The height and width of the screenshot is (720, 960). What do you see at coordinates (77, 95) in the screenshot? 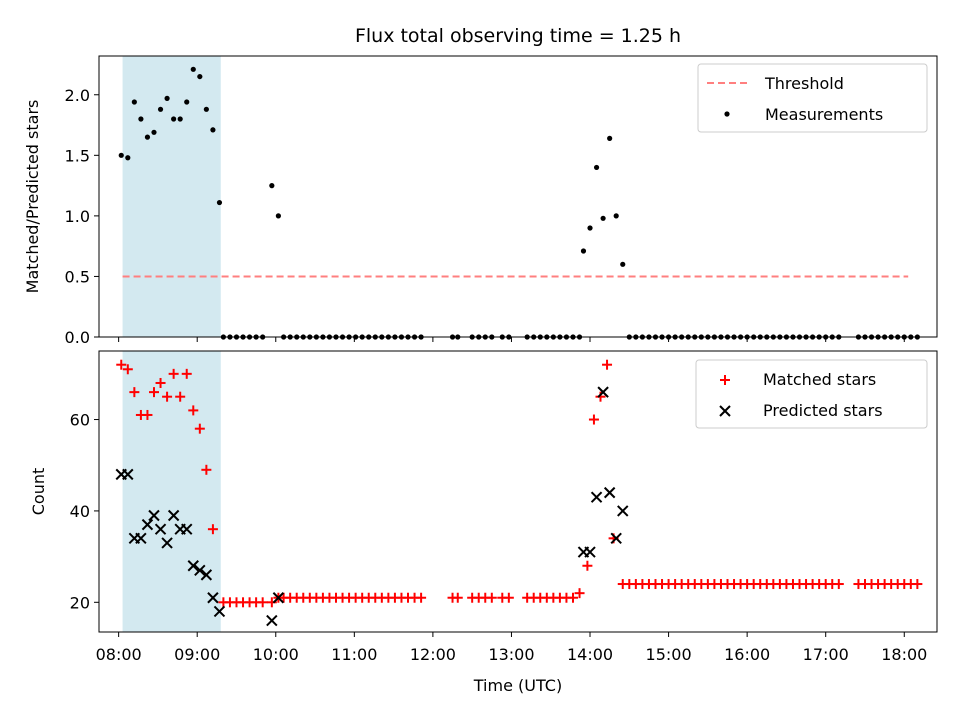
I see `y-tick-label: 2.0` at bounding box center [77, 95].